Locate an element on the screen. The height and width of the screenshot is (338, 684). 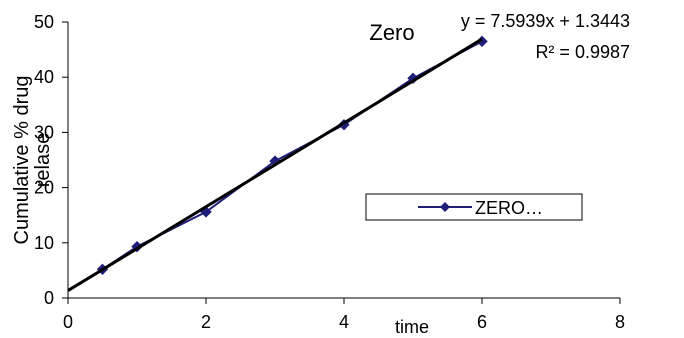
x-tick-label: 2 is located at coordinates (206, 322).